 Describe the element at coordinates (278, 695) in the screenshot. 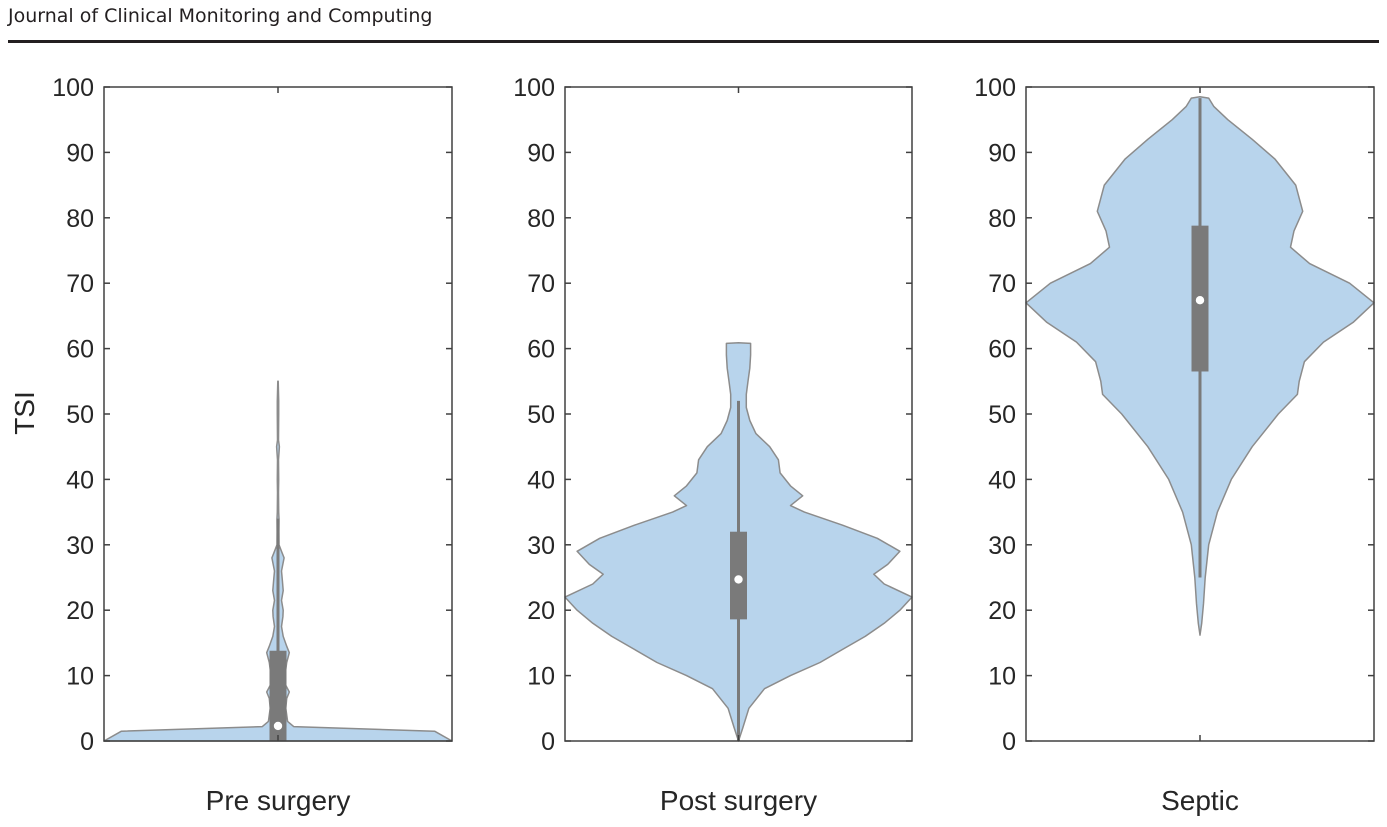

I see `iqr-box` at that location.